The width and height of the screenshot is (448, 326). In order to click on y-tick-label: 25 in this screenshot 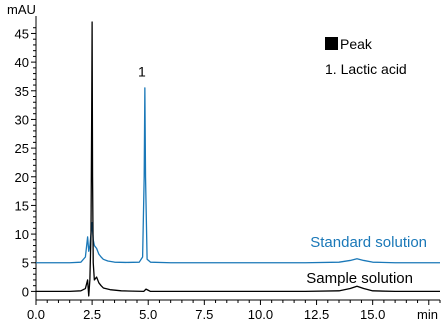, I will do `click(22, 148)`.